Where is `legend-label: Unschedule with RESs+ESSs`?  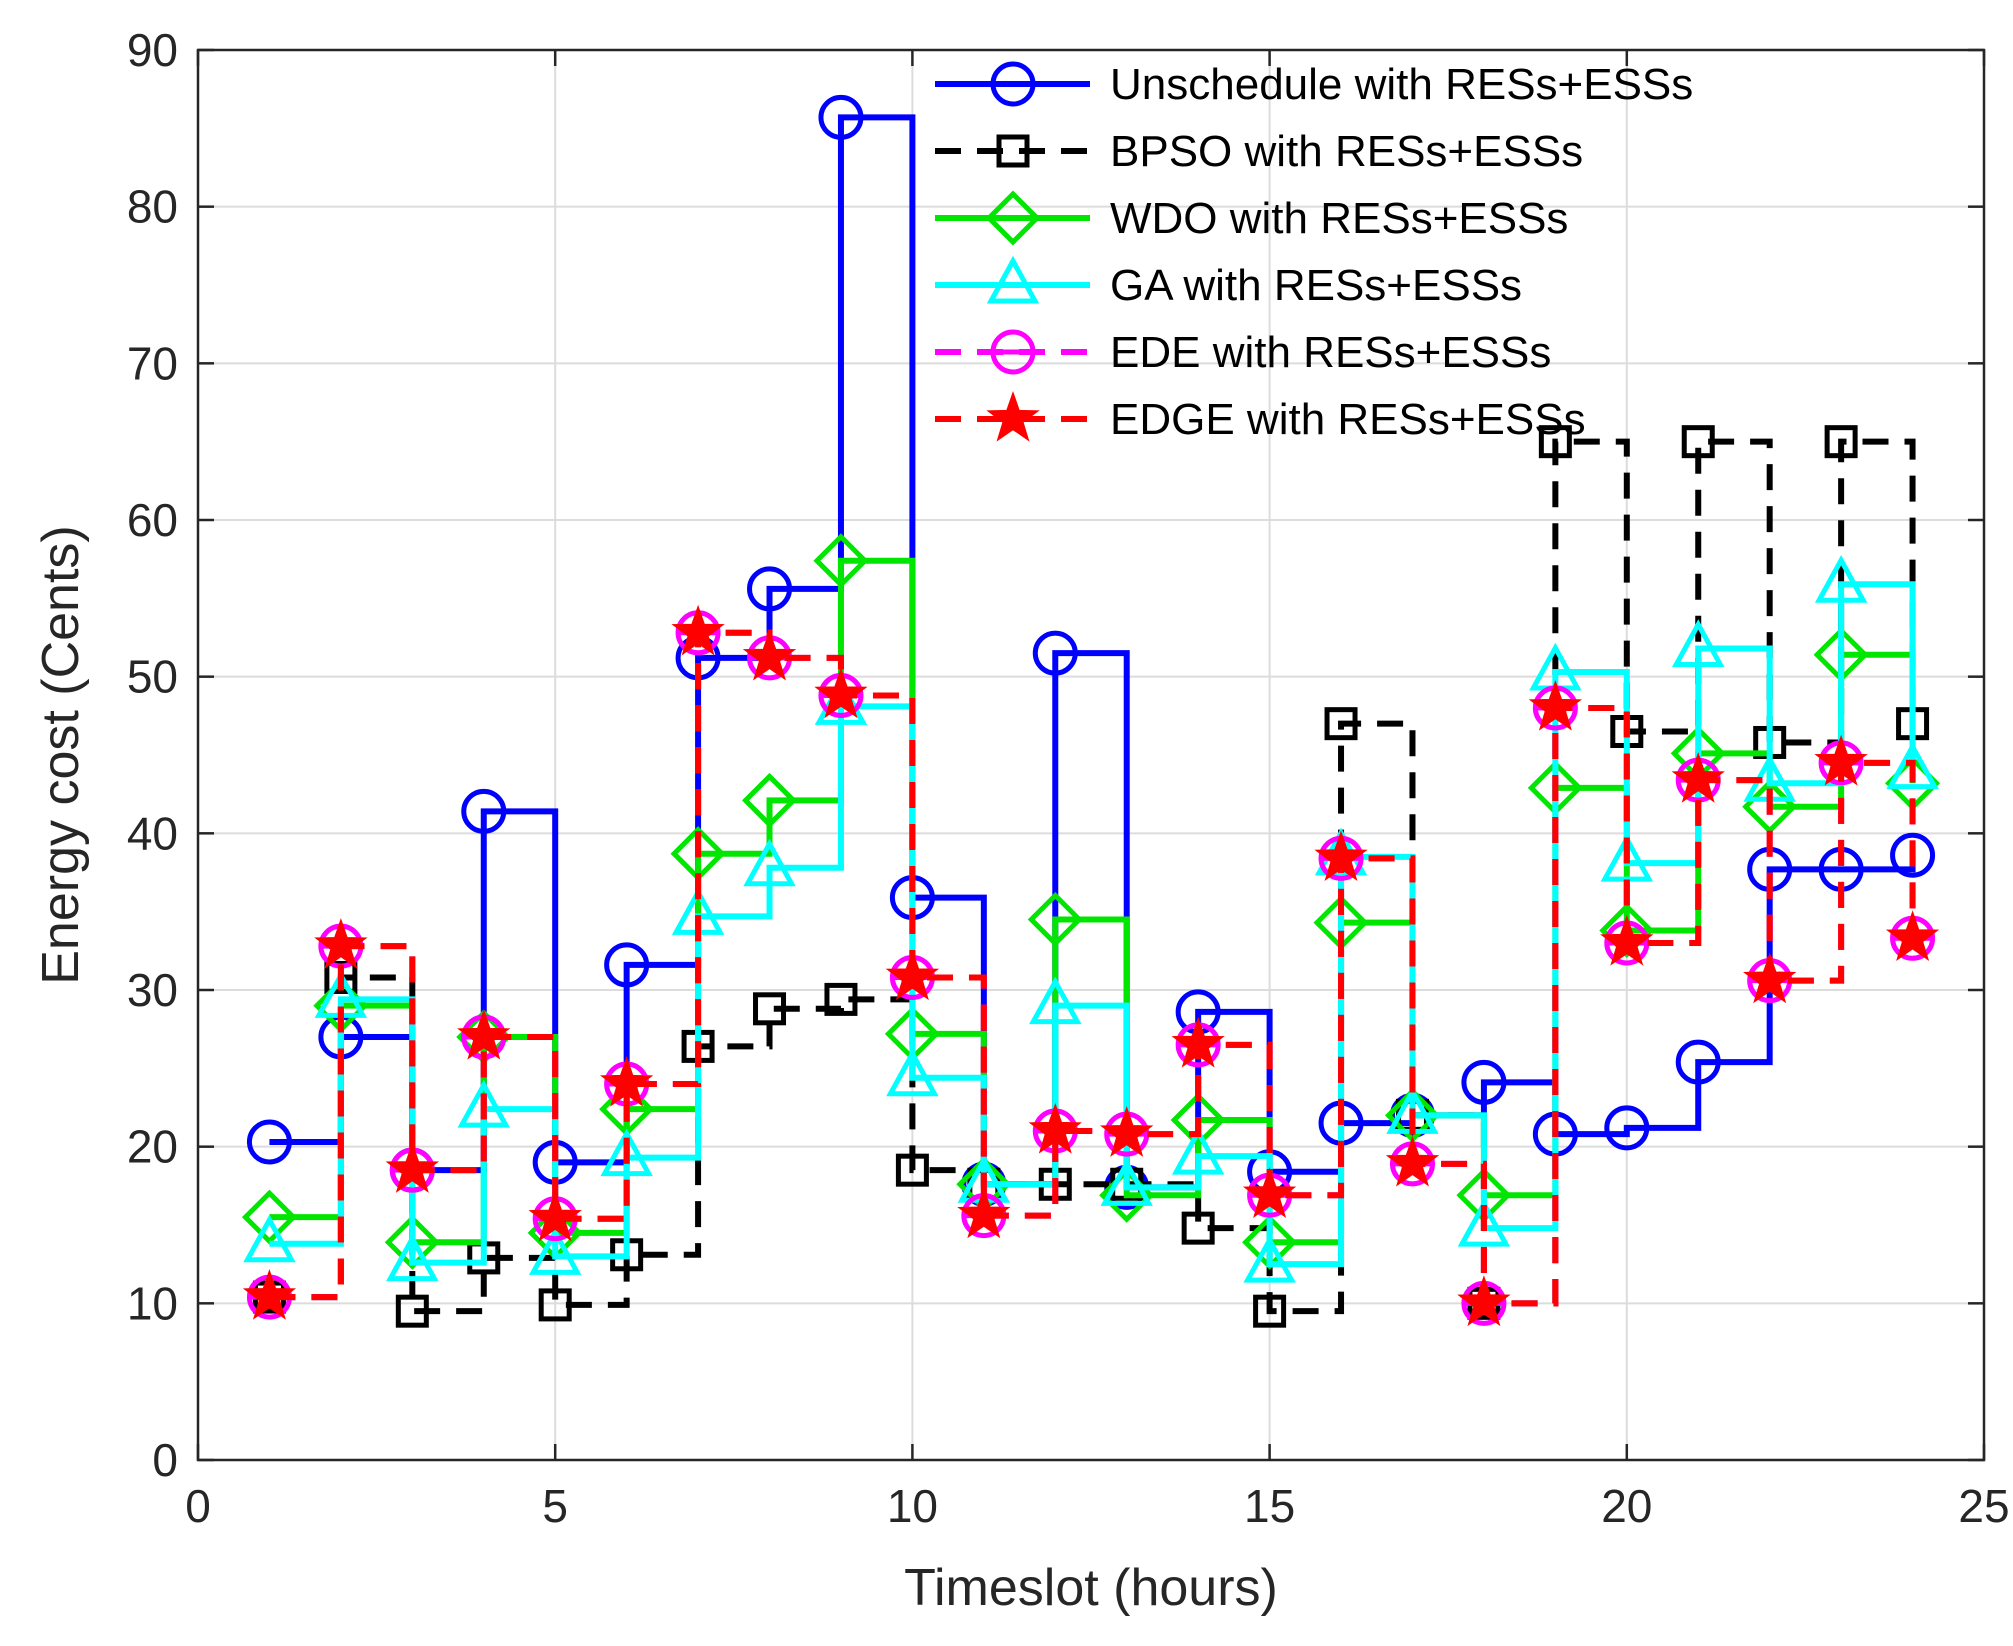
legend-label: Unschedule with RESs+ESSs is located at coordinates (1401, 84).